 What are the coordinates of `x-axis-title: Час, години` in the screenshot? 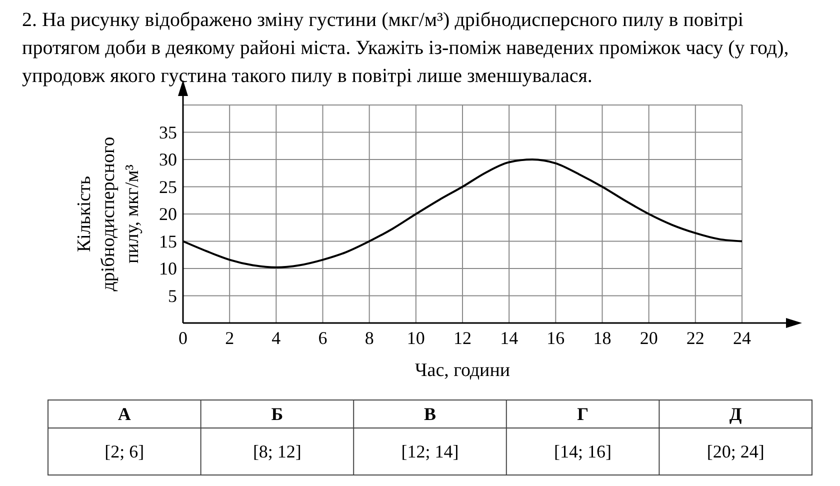 It's located at (462, 370).